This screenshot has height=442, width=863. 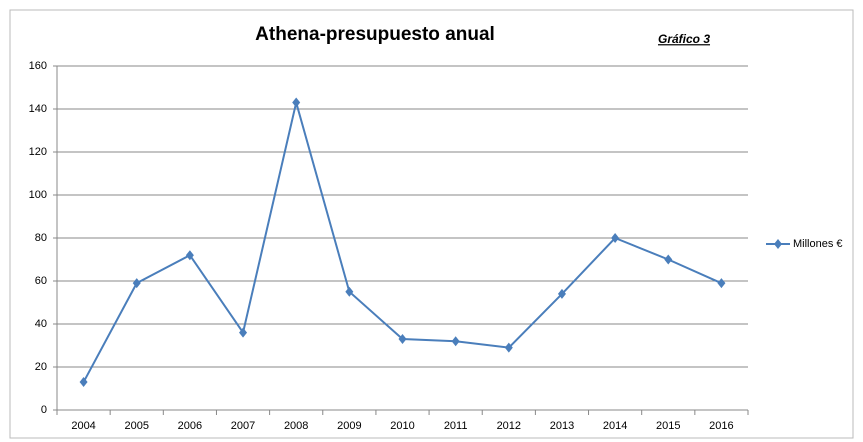 What do you see at coordinates (38, 152) in the screenshot?
I see `y-tick-label: 120` at bounding box center [38, 152].